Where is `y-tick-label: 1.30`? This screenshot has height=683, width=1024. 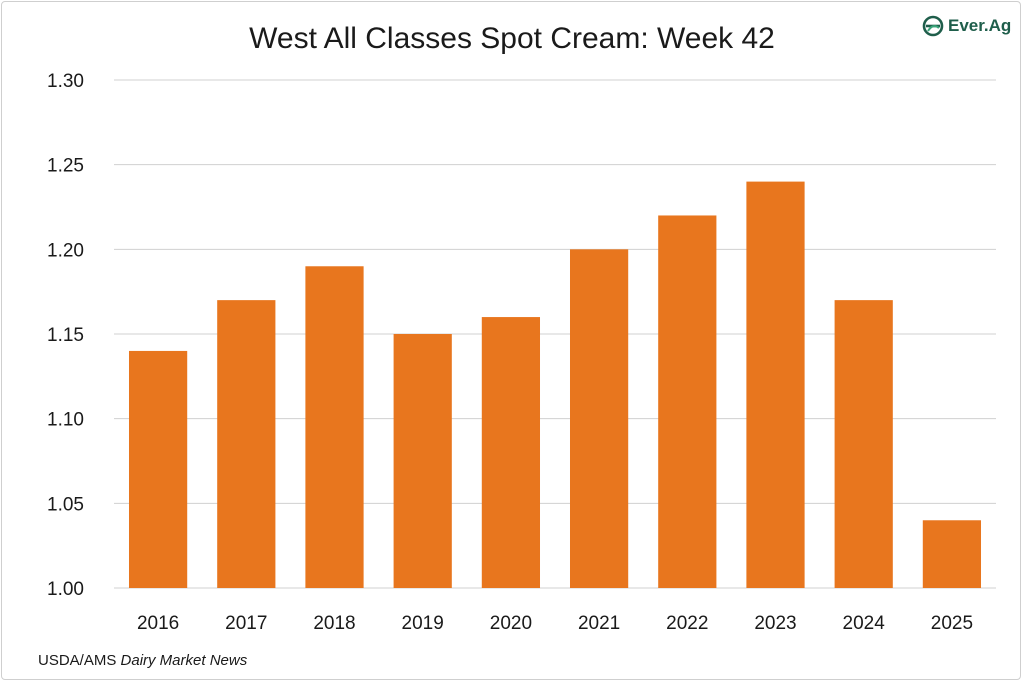 y-tick-label: 1.30 is located at coordinates (65, 81).